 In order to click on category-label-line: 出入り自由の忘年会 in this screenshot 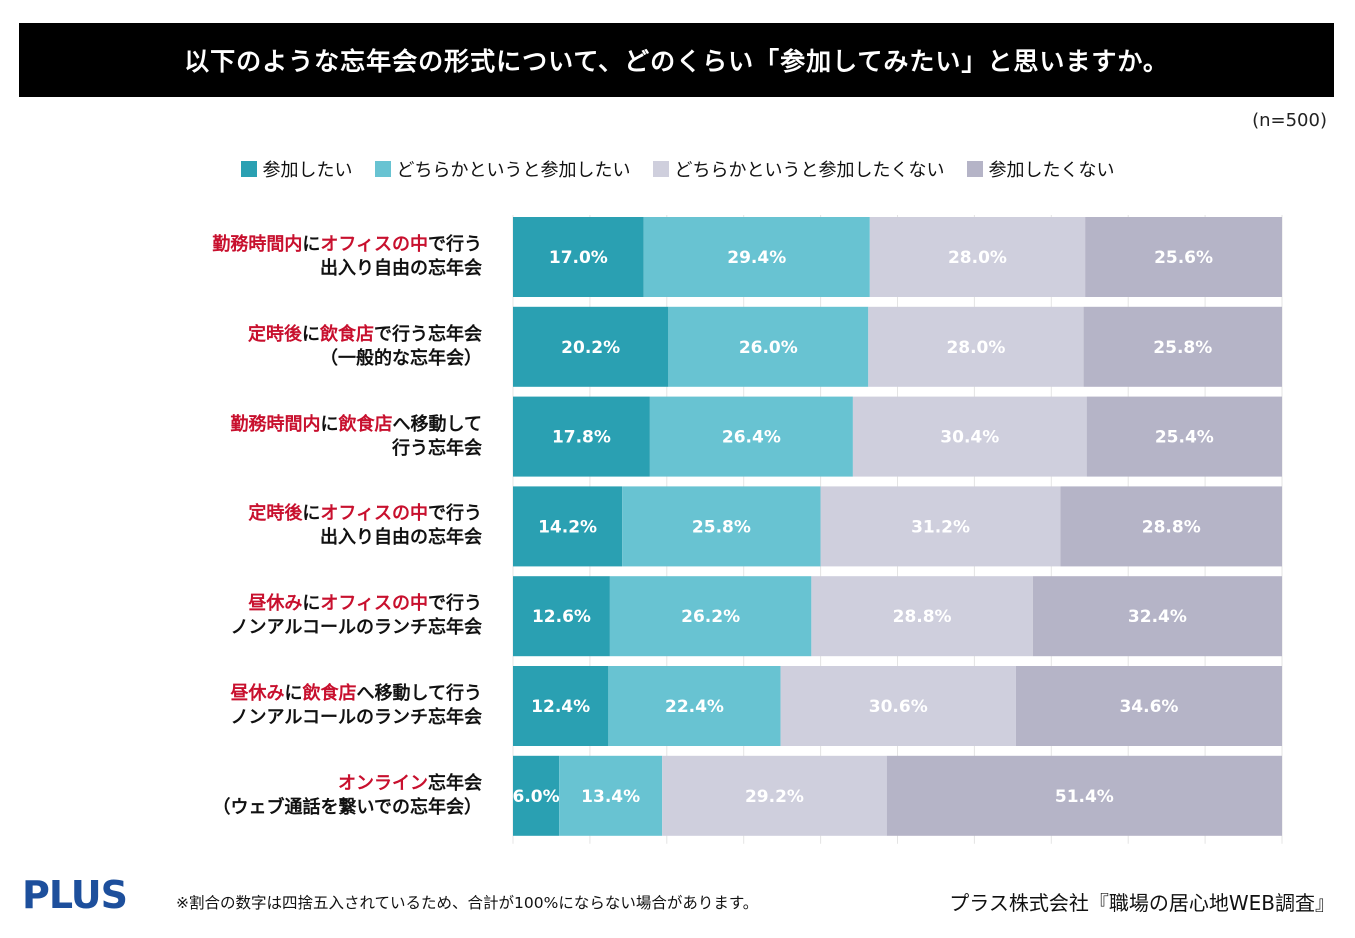, I will do `click(302, 269)`.